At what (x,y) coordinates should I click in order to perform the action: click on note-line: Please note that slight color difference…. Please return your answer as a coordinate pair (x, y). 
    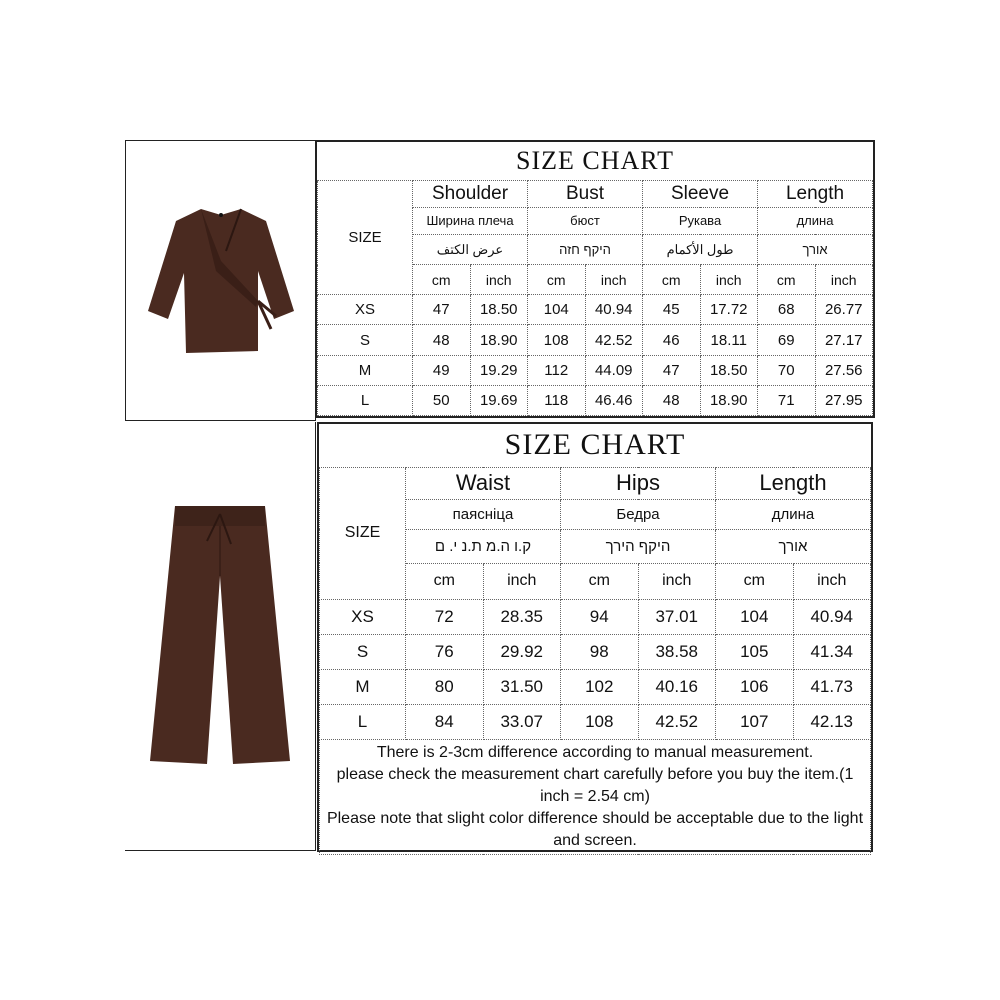
    Looking at the image, I should click on (595, 829).